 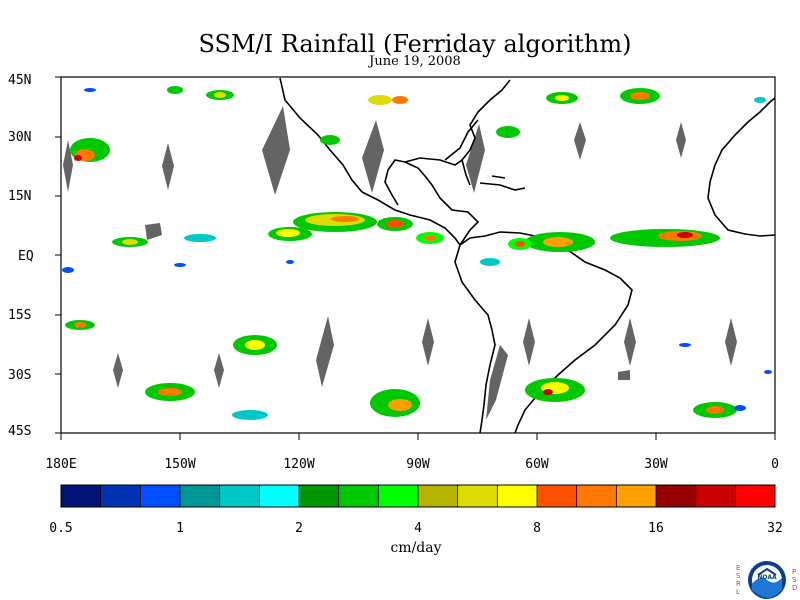 What do you see at coordinates (242, 370) in the screenshot?
I see `south-pacific-storms` at bounding box center [242, 370].